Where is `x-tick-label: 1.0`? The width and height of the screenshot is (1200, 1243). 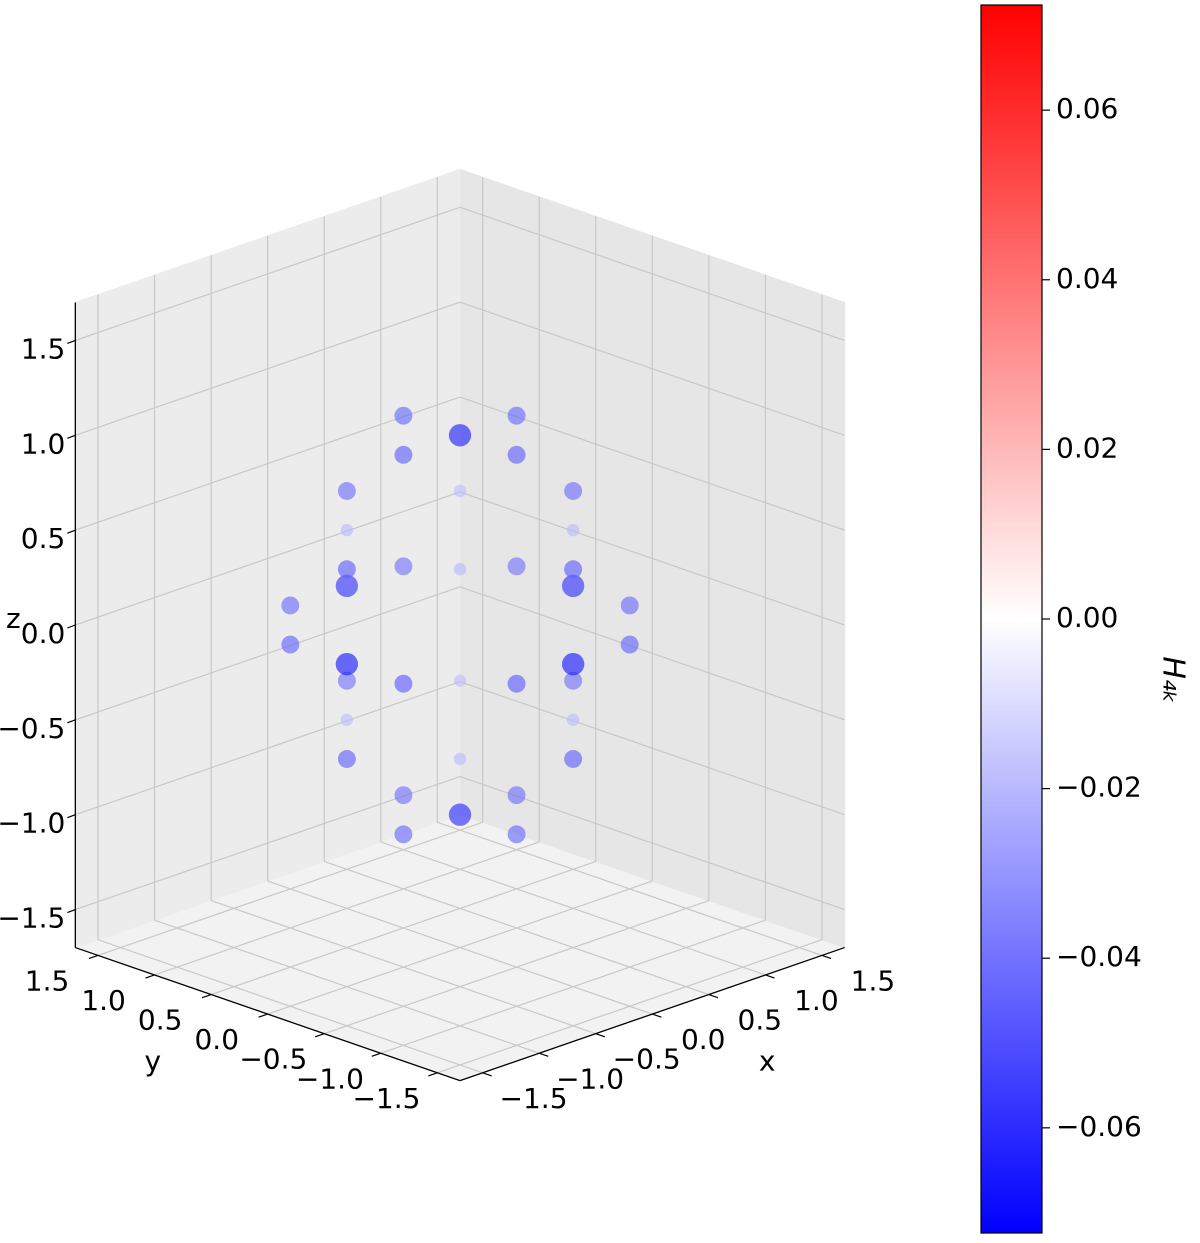
x-tick-label: 1.0 is located at coordinates (816, 1000).